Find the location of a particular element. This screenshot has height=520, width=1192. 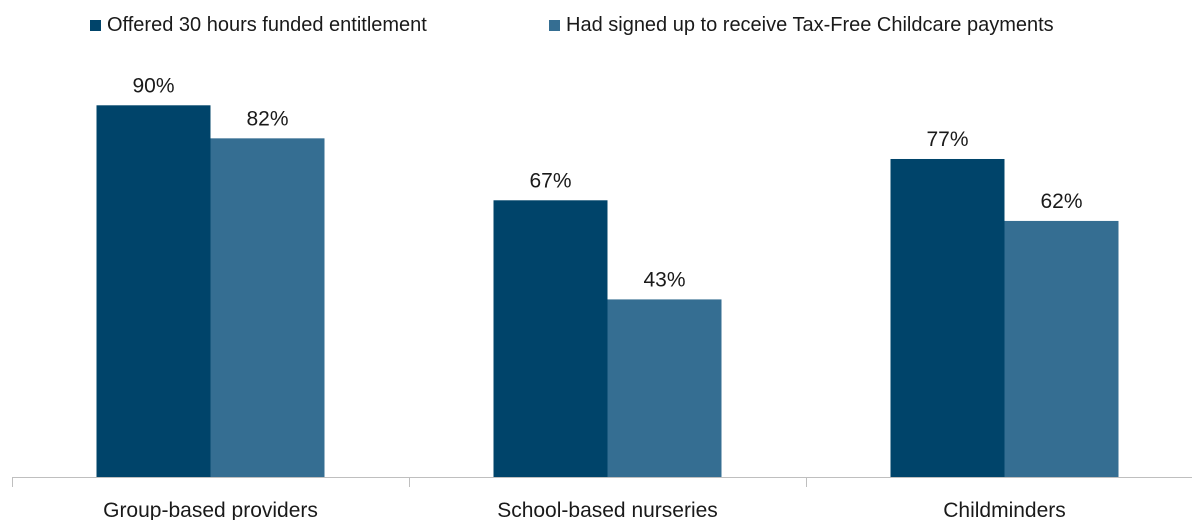

data-label-group-based-providers-series-1: 90% is located at coordinates (153, 85).